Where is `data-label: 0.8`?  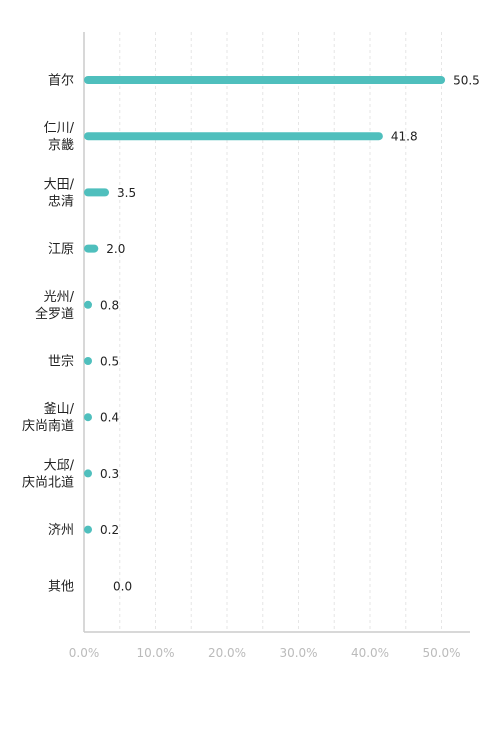 data-label: 0.8 is located at coordinates (109, 305).